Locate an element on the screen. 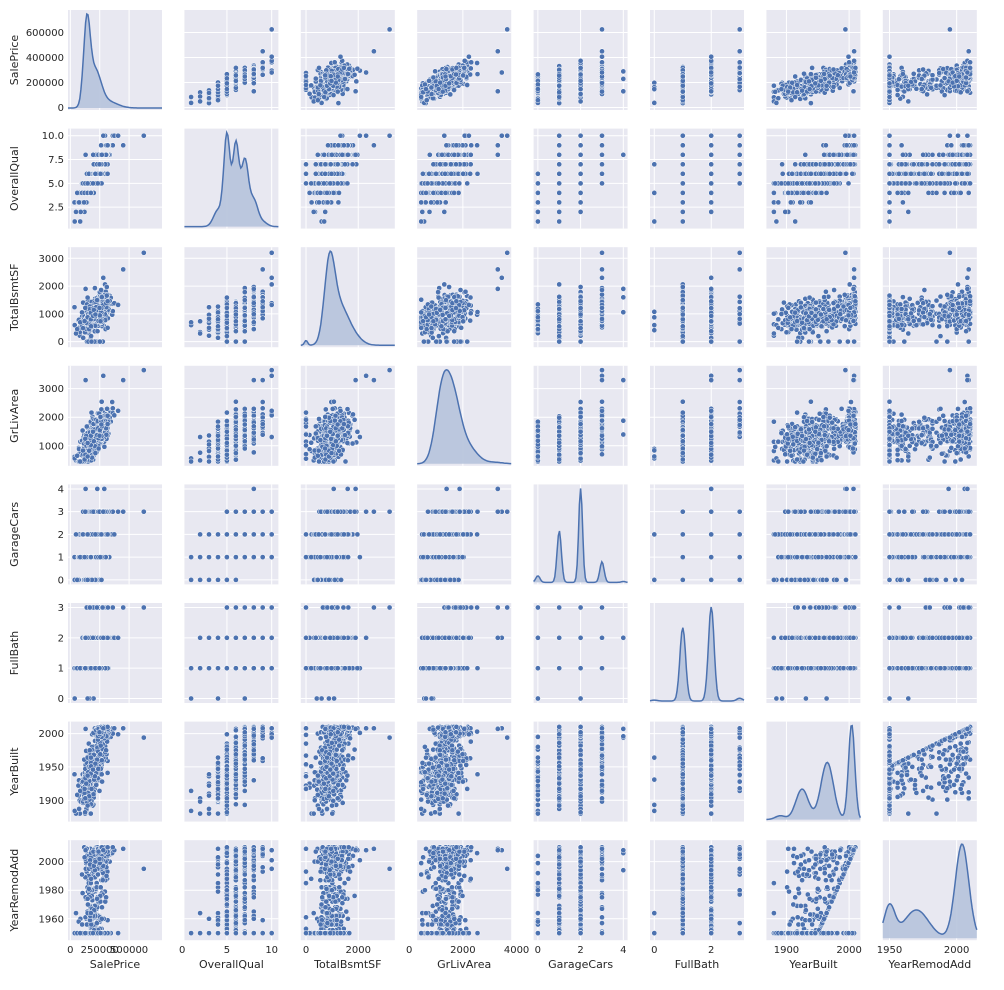 Image resolution: width=1004 pixels, height=990 pixels. y-tick-label: 7.5 is located at coordinates (56, 160).